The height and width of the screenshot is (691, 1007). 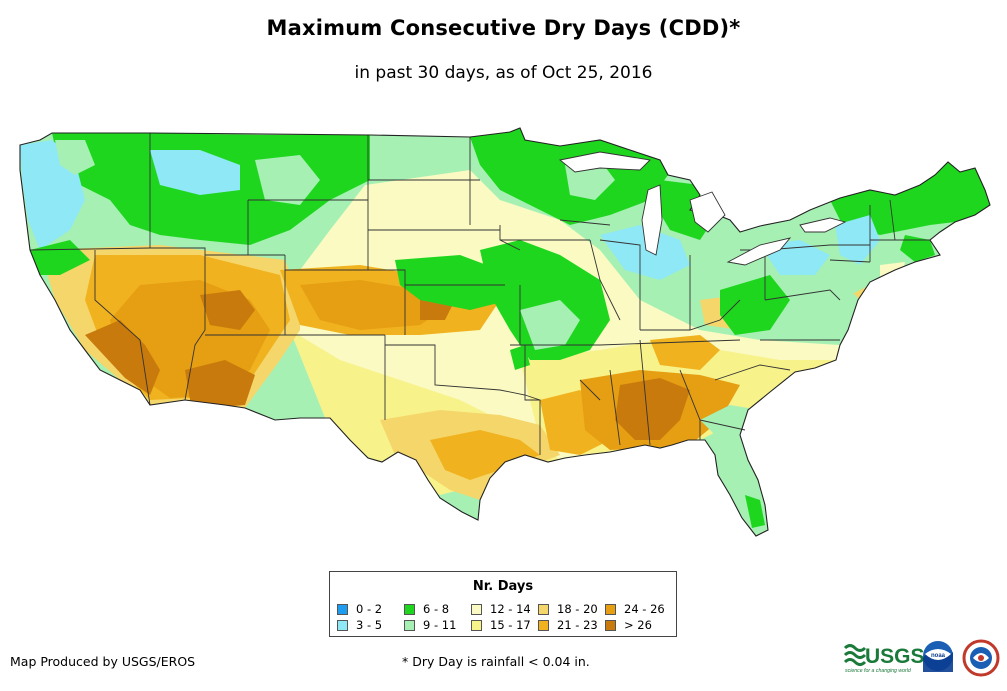 What do you see at coordinates (510, 609) in the screenshot?
I see `legend-label: 12 - 14` at bounding box center [510, 609].